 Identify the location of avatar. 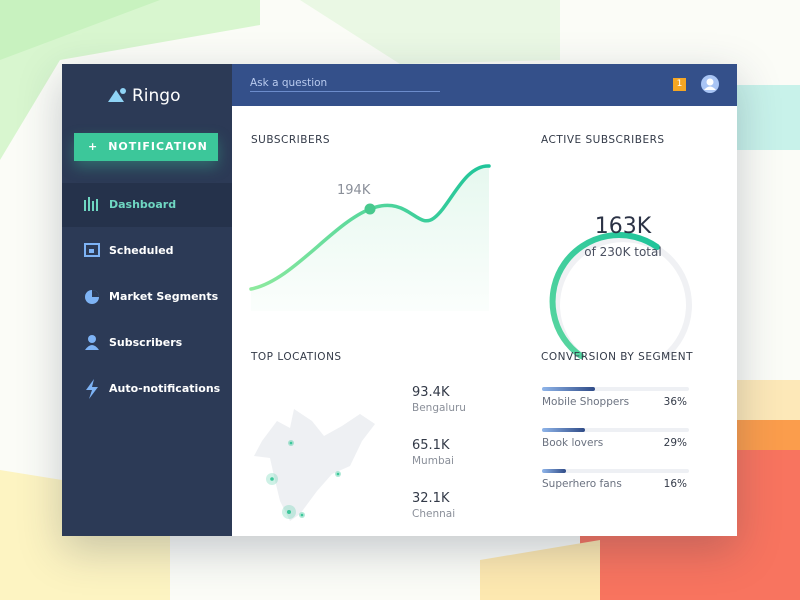
(710, 84).